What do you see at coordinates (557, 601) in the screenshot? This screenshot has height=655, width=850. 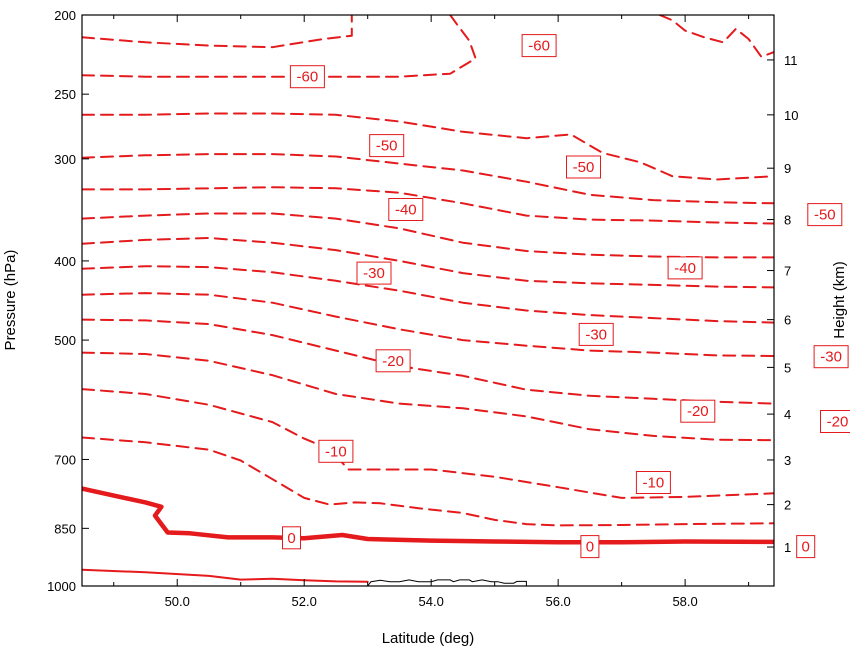 I see `x-tick-label: 56.0` at bounding box center [557, 601].